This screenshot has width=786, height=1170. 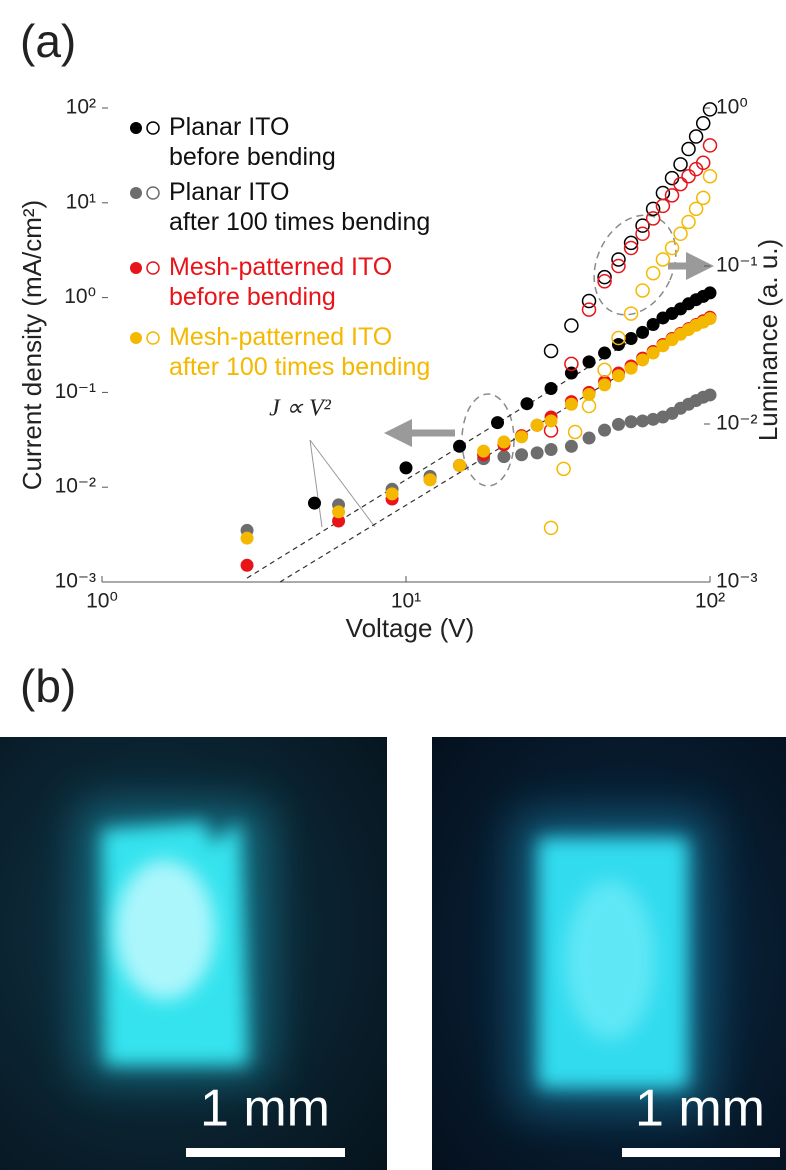 I want to click on legend-label: Planar ITO before bending, so click(x=252, y=142).